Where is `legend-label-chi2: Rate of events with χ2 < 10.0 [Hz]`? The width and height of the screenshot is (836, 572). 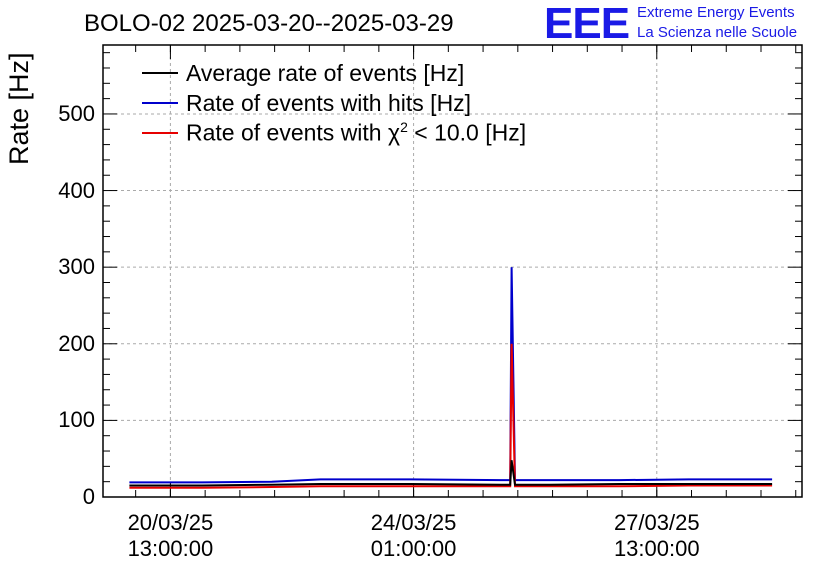 legend-label-chi2: Rate of events with χ2 < 10.0 [Hz] is located at coordinates (356, 133).